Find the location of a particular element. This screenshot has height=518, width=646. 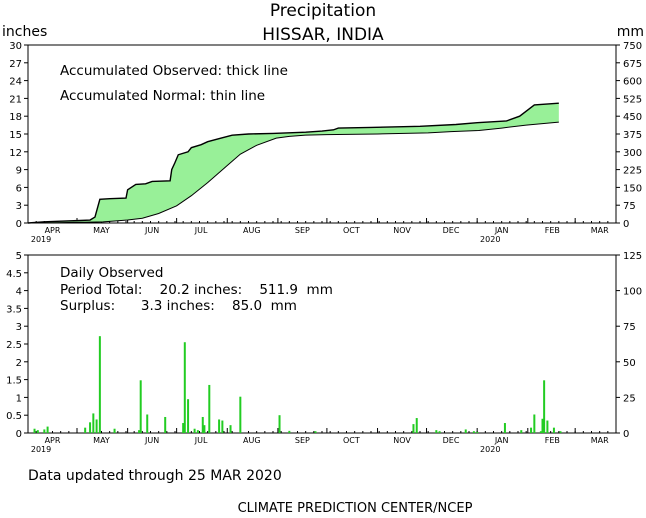

surplus: Surplus: 3.3 inches: 85.0 mm is located at coordinates (178, 306).